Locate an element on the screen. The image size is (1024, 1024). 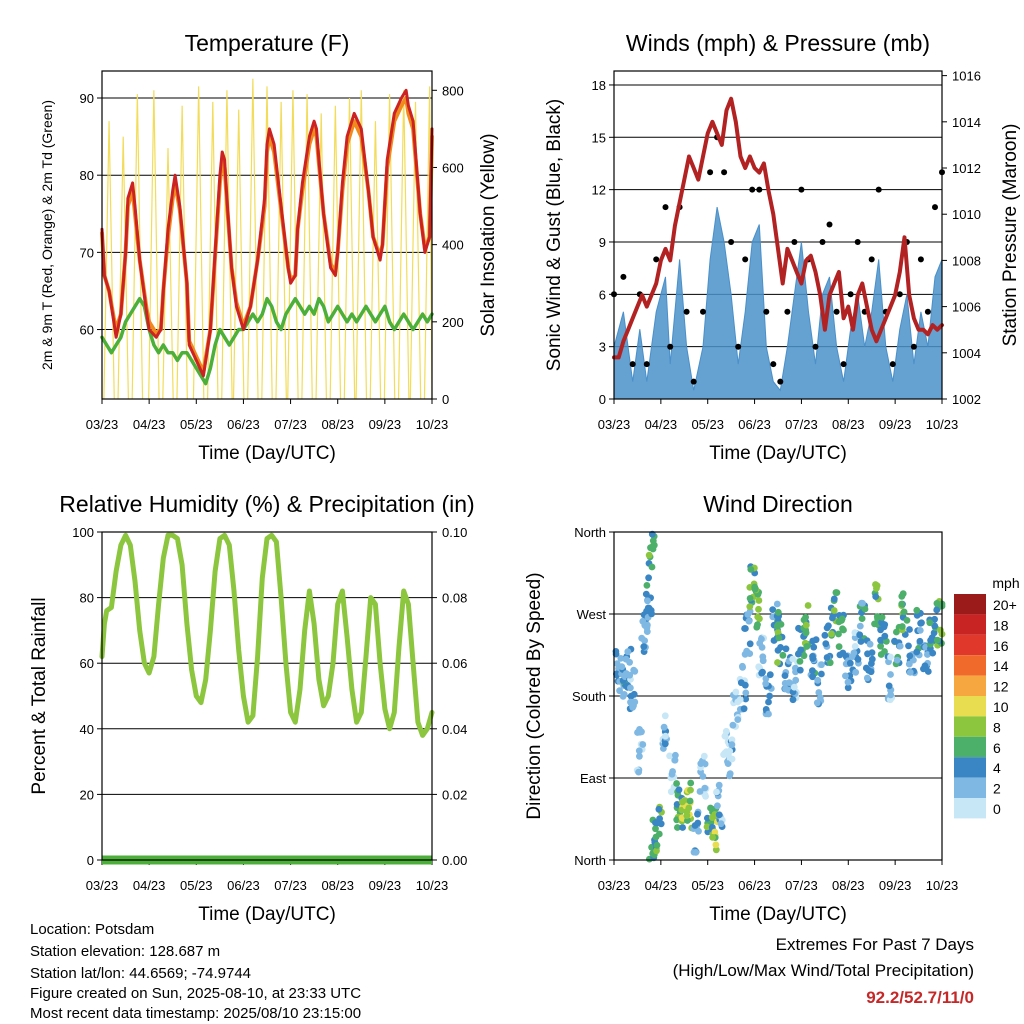
x-tick-label: 03/23 is located at coordinates (614, 885).